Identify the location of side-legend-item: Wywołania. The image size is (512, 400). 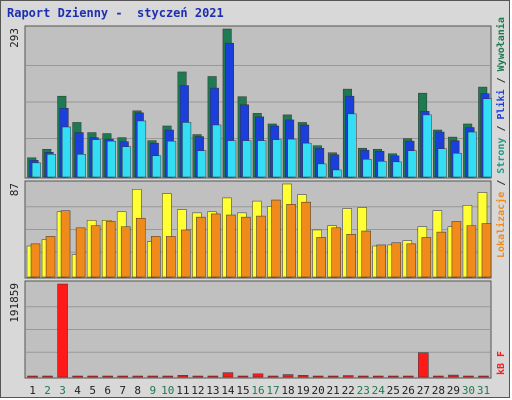
(501, 44).